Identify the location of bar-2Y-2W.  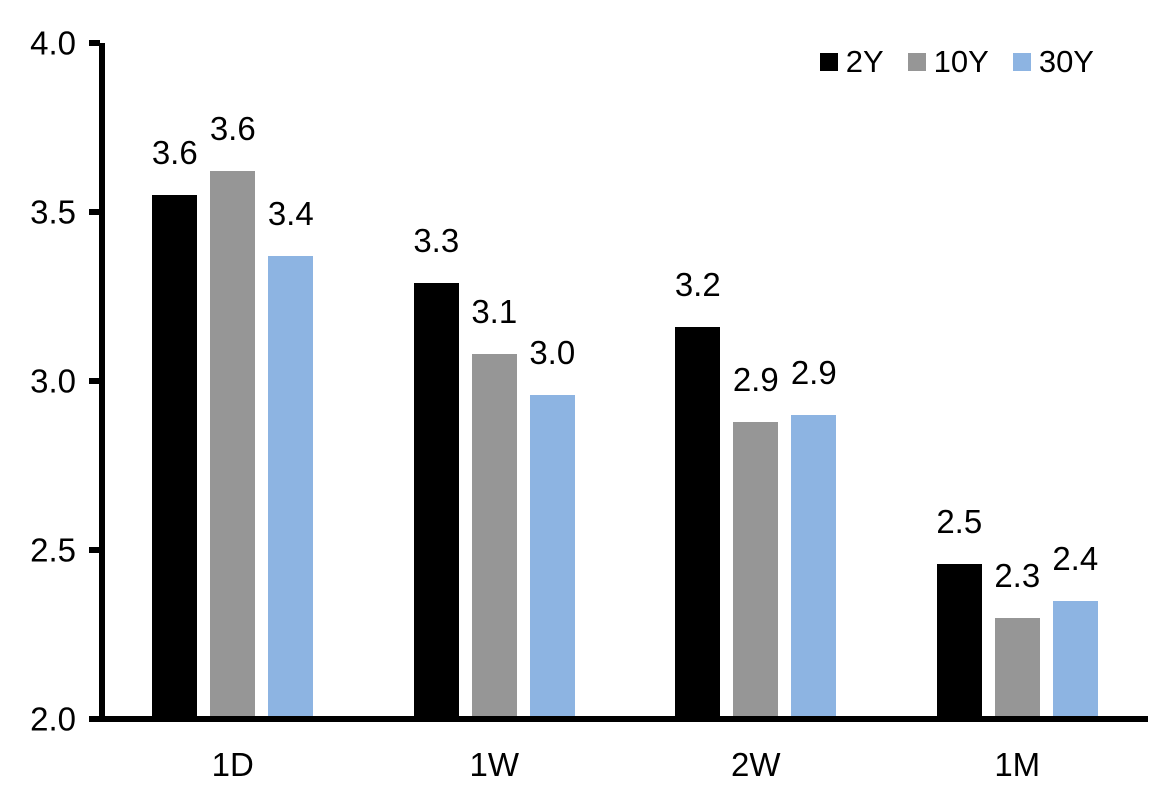
(698, 522).